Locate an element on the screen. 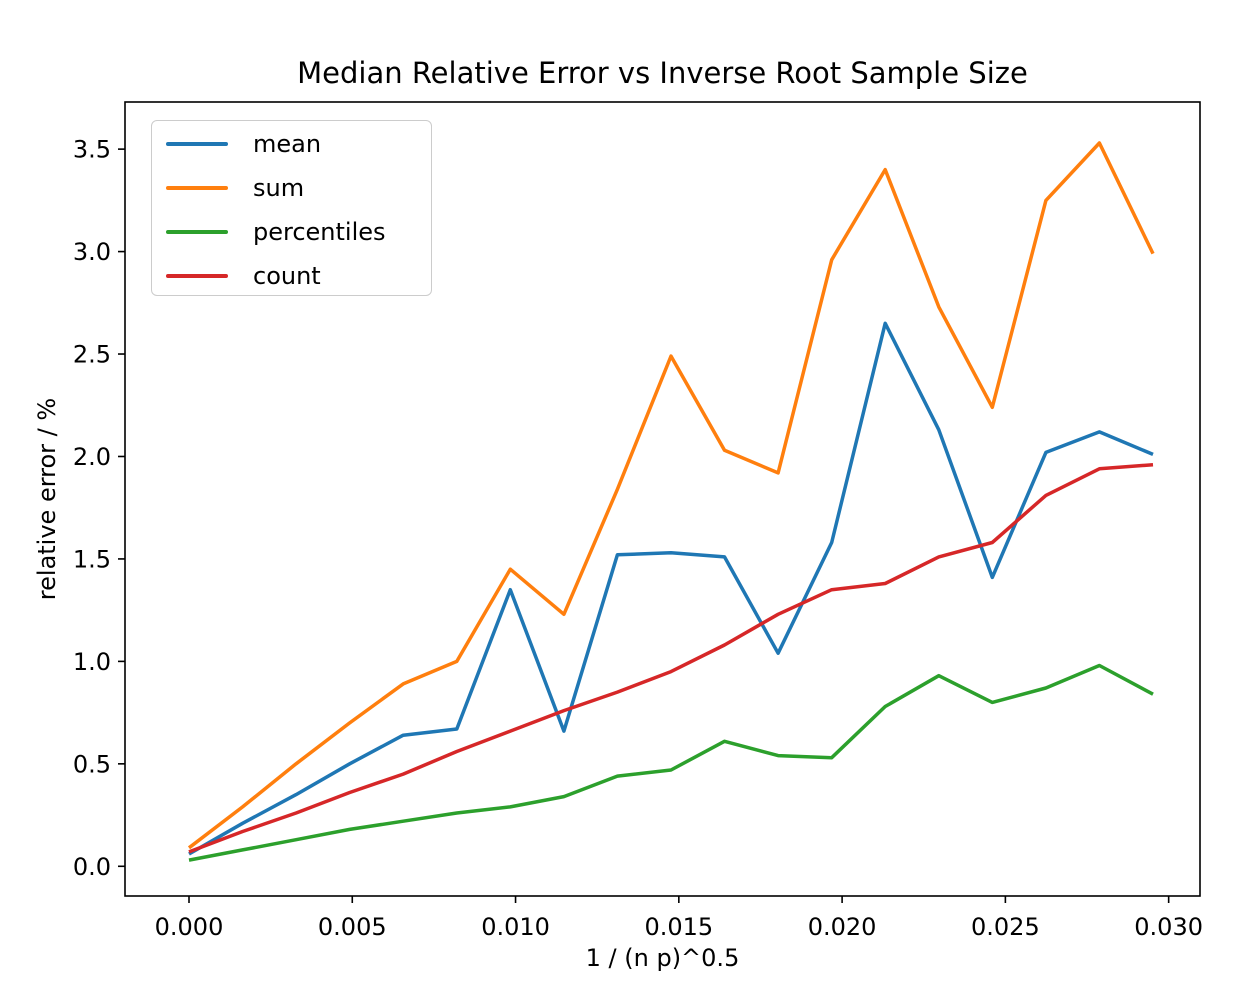 This screenshot has width=1250, height=1000. x-axis-label: 1 / (n p)^0.5 is located at coordinates (662, 958).